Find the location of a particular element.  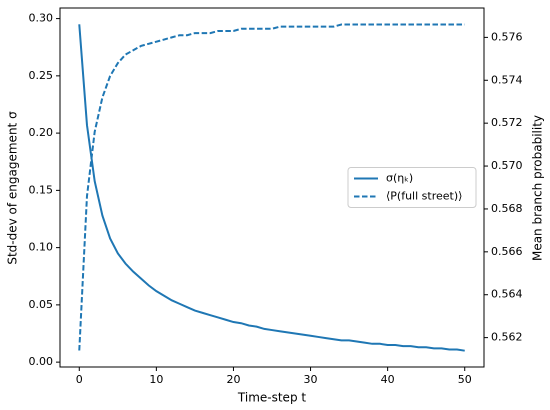

y-tick-label: 0.20 is located at coordinates (41, 132).